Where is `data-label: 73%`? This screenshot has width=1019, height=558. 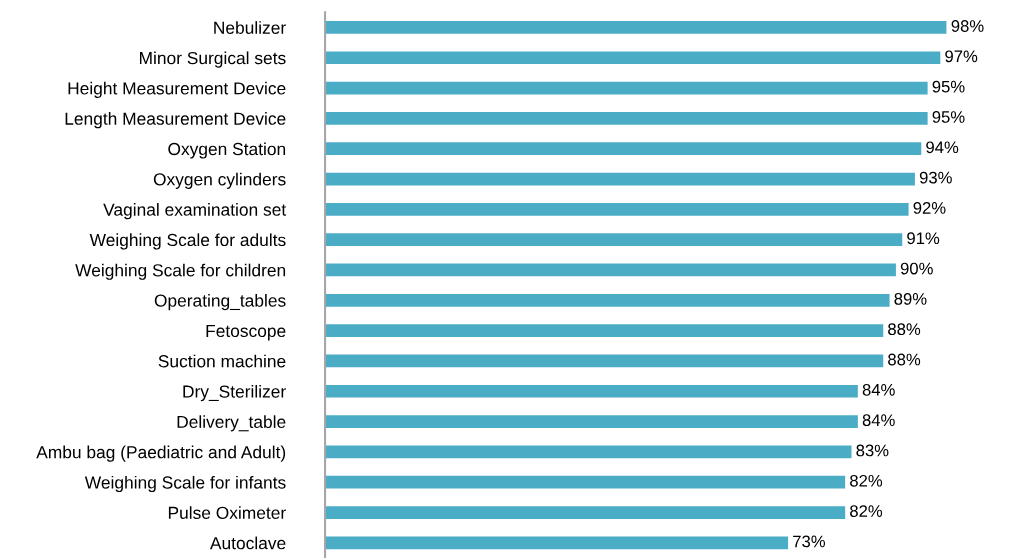
data-label: 73% is located at coordinates (809, 541).